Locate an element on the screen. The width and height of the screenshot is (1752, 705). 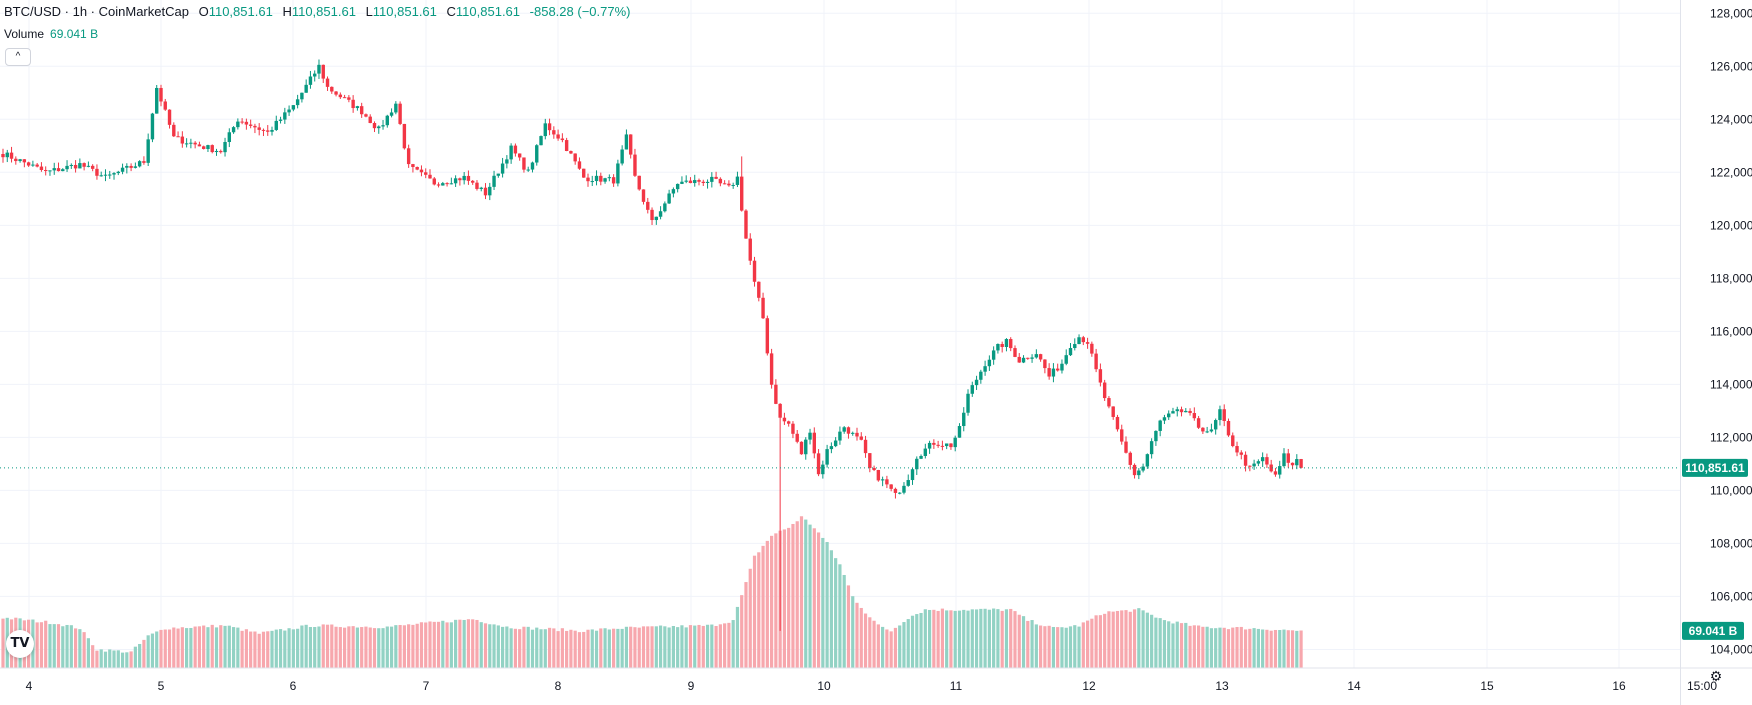
price-tick-label: 108,000 is located at coordinates (1731, 543).